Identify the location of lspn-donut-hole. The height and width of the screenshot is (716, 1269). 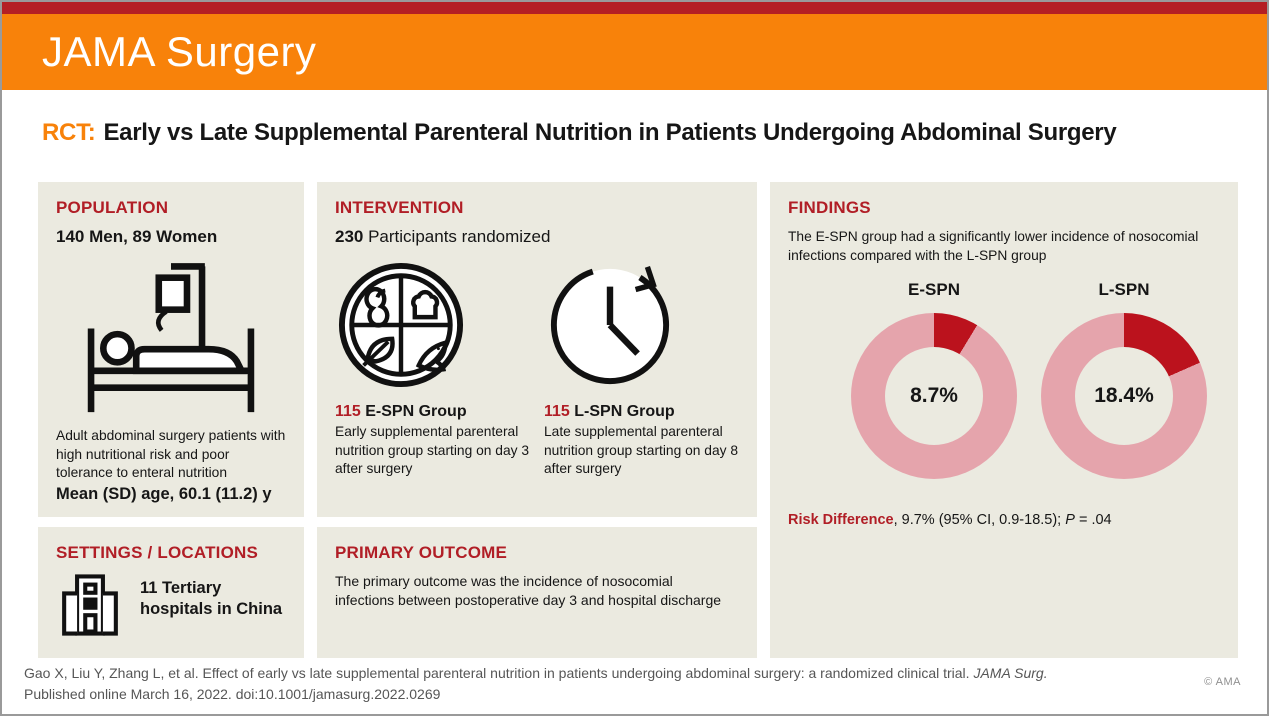
(1124, 395).